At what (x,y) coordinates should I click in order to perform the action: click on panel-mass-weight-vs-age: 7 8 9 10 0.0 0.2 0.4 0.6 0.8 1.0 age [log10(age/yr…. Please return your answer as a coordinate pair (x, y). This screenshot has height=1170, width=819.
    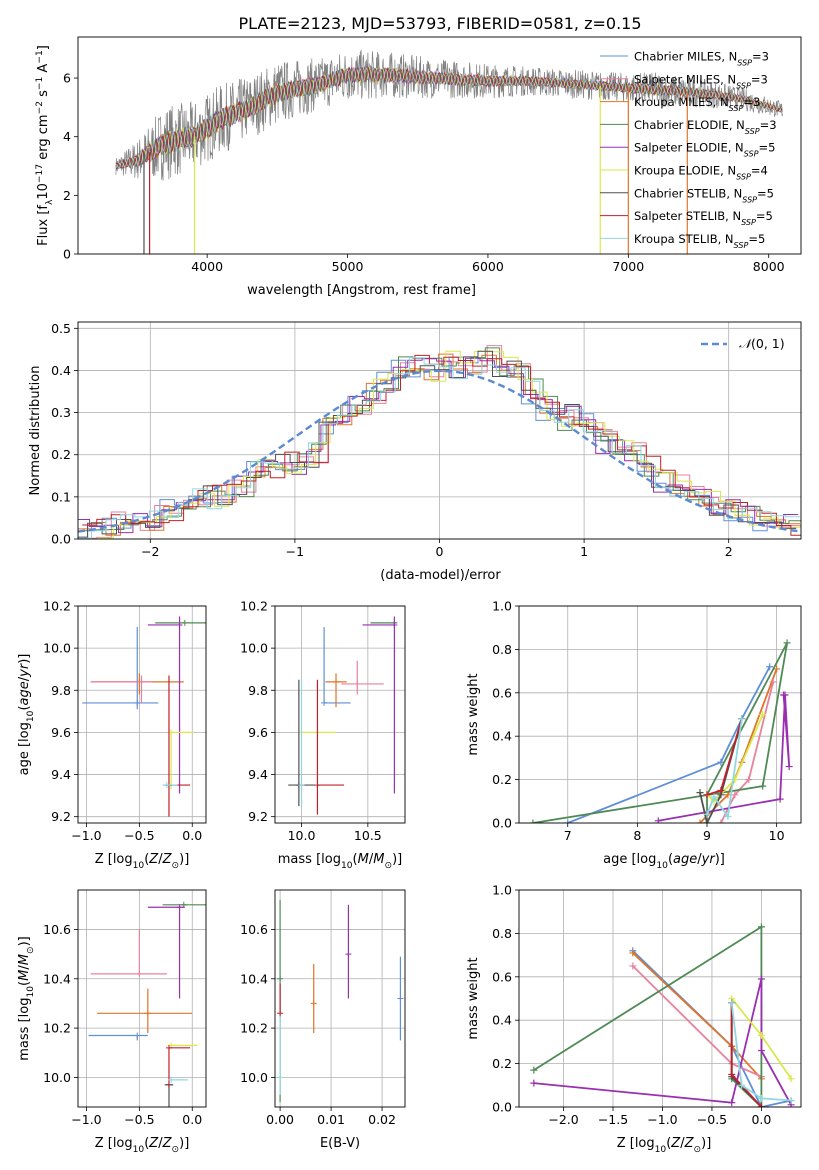
    Looking at the image, I should click on (634, 735).